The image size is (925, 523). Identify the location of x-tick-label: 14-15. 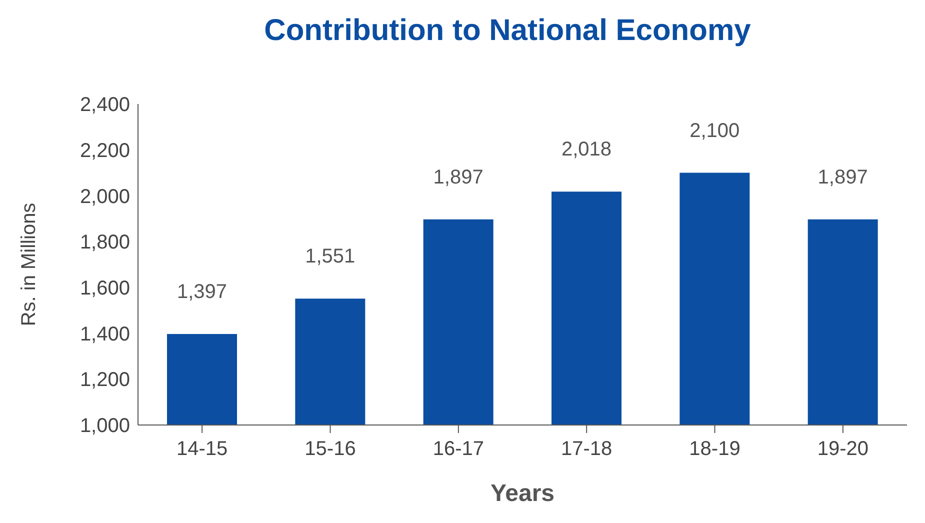
(202, 449).